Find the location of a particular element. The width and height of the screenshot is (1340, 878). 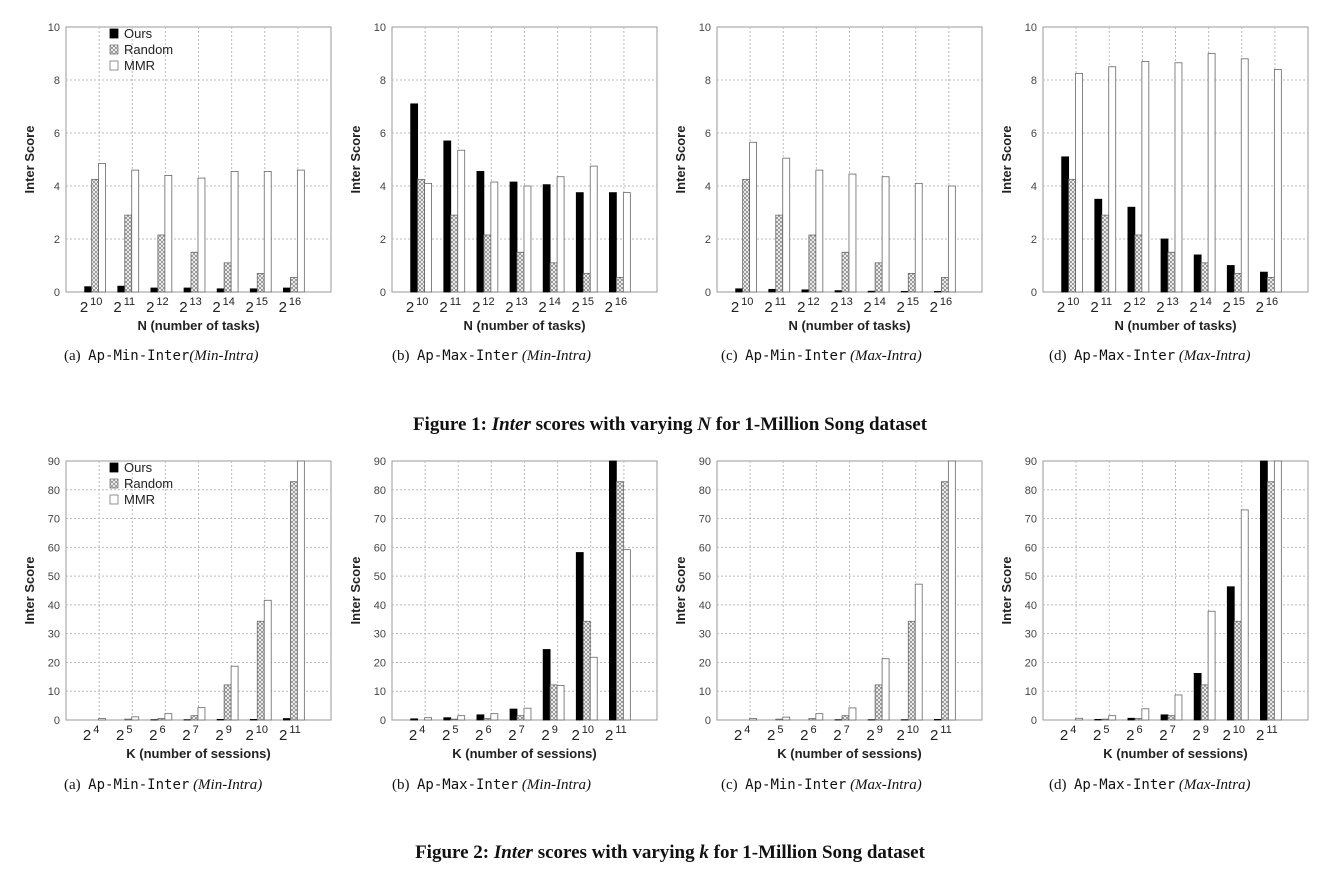

x-tick-label: 2 15 is located at coordinates (582, 306).